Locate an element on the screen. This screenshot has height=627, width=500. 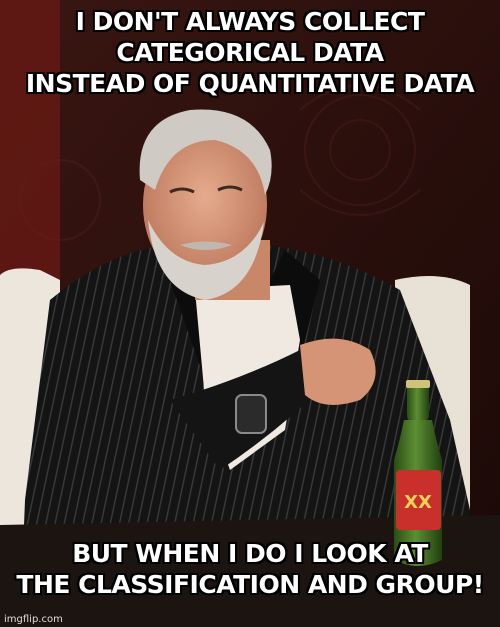
fist is located at coordinates (338, 371).